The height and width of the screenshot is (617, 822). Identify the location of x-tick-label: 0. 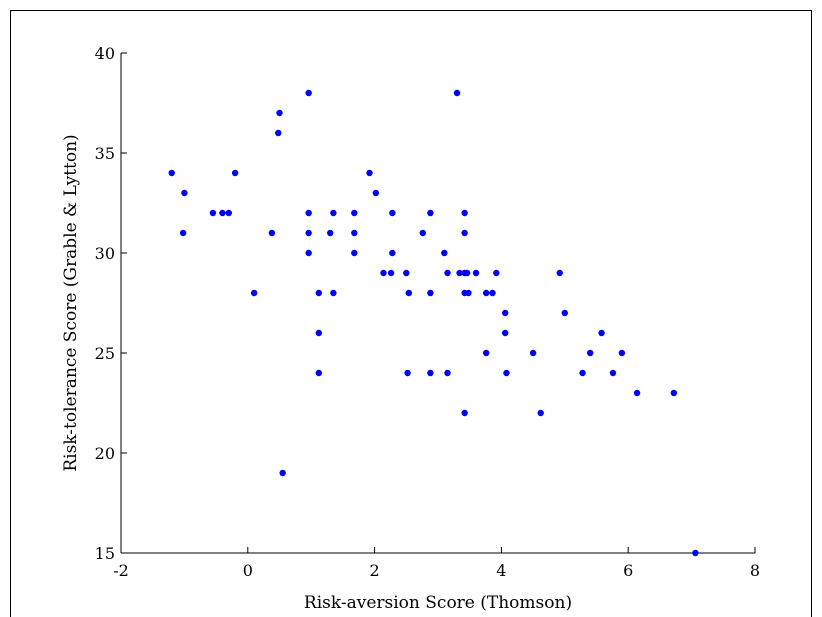
(248, 570).